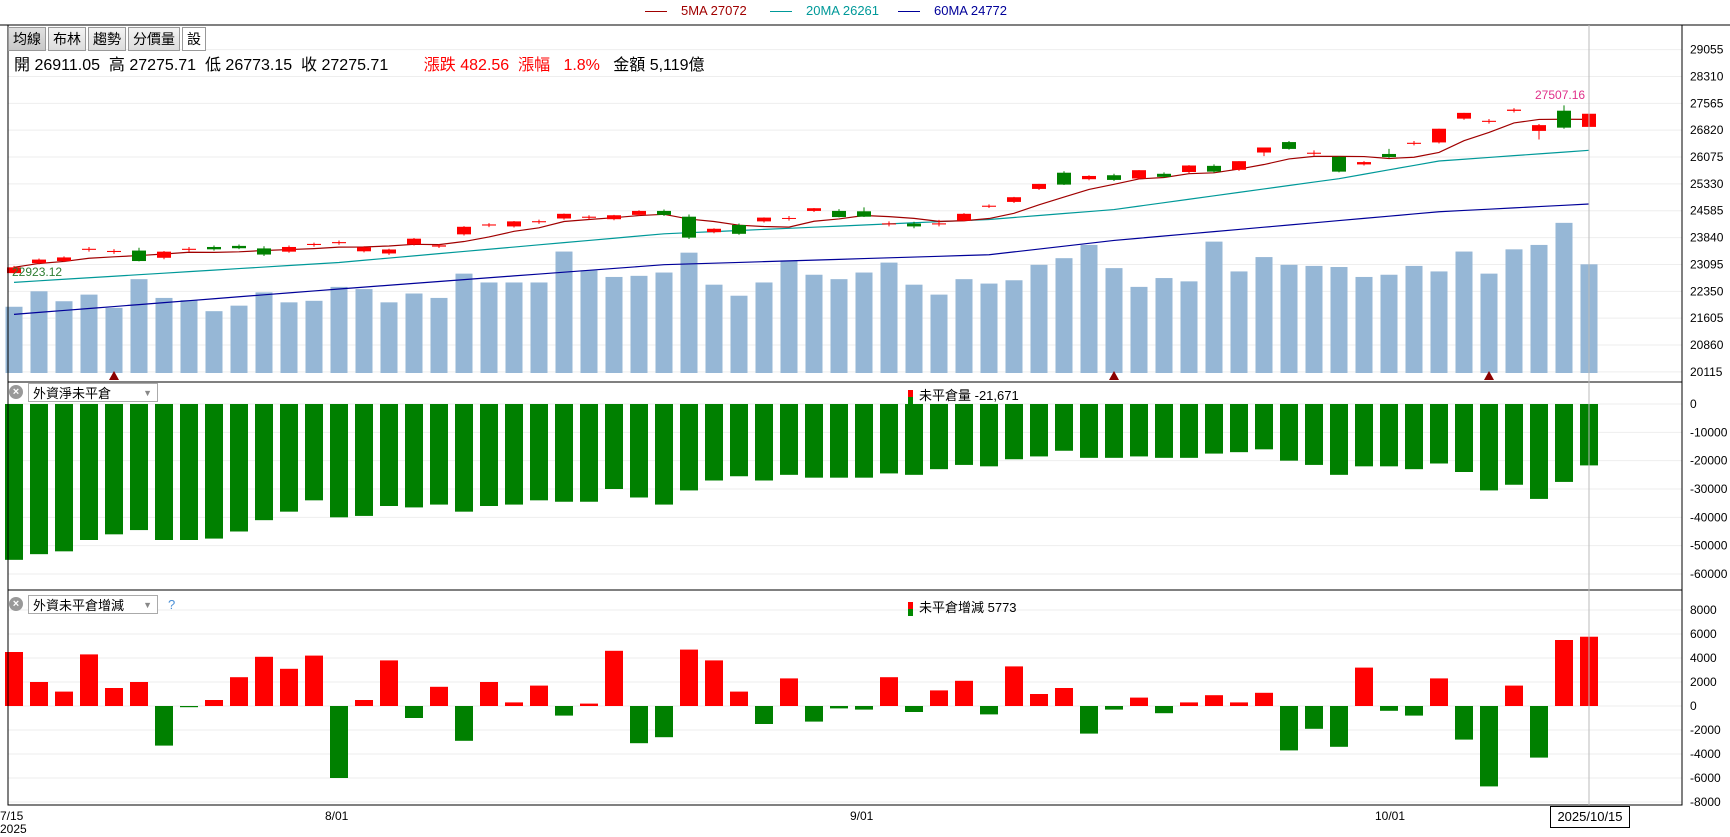 Image resolution: width=1730 pixels, height=837 pixels. Describe the element at coordinates (147, 393) in the screenshot. I see `chevron-down-icon: ▼` at that location.